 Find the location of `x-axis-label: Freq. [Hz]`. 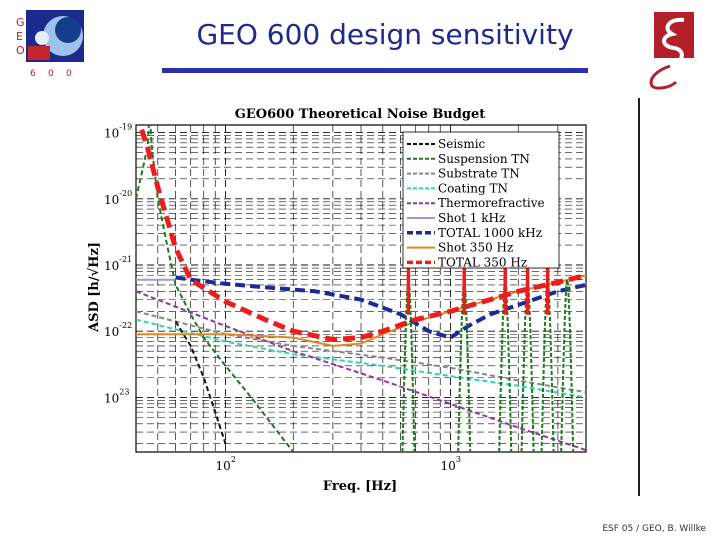

x-axis-label: Freq. [Hz] is located at coordinates (360, 486).